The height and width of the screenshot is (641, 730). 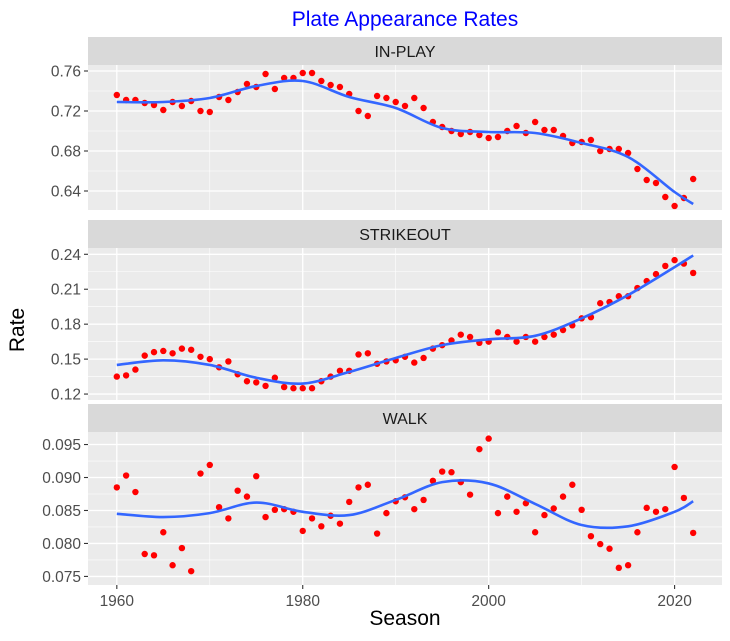 What do you see at coordinates (66, 152) in the screenshot?
I see `y-tick-label: 0.68` at bounding box center [66, 152].